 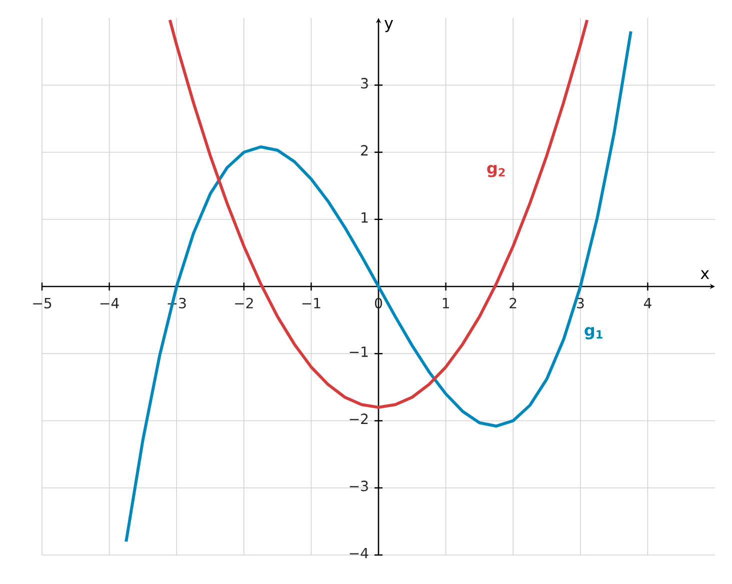 I want to click on x-tick-label: 4, so click(x=648, y=303).